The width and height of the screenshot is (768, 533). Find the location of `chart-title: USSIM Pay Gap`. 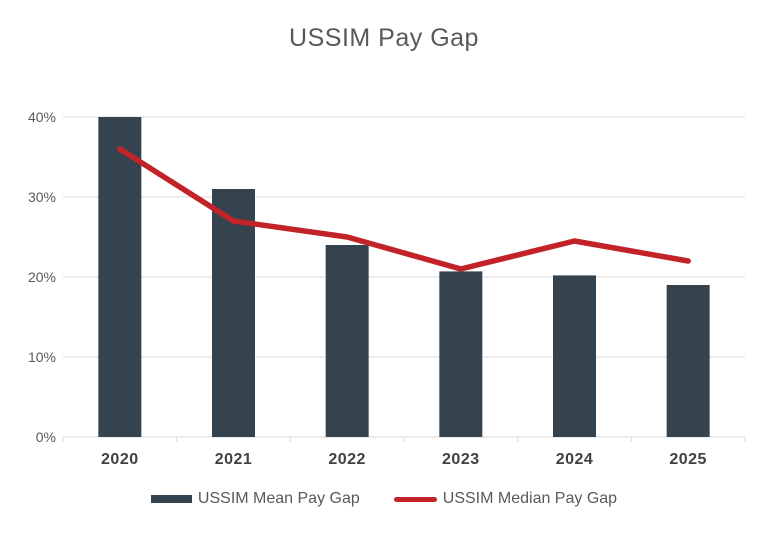

chart-title: USSIM Pay Gap is located at coordinates (384, 38).